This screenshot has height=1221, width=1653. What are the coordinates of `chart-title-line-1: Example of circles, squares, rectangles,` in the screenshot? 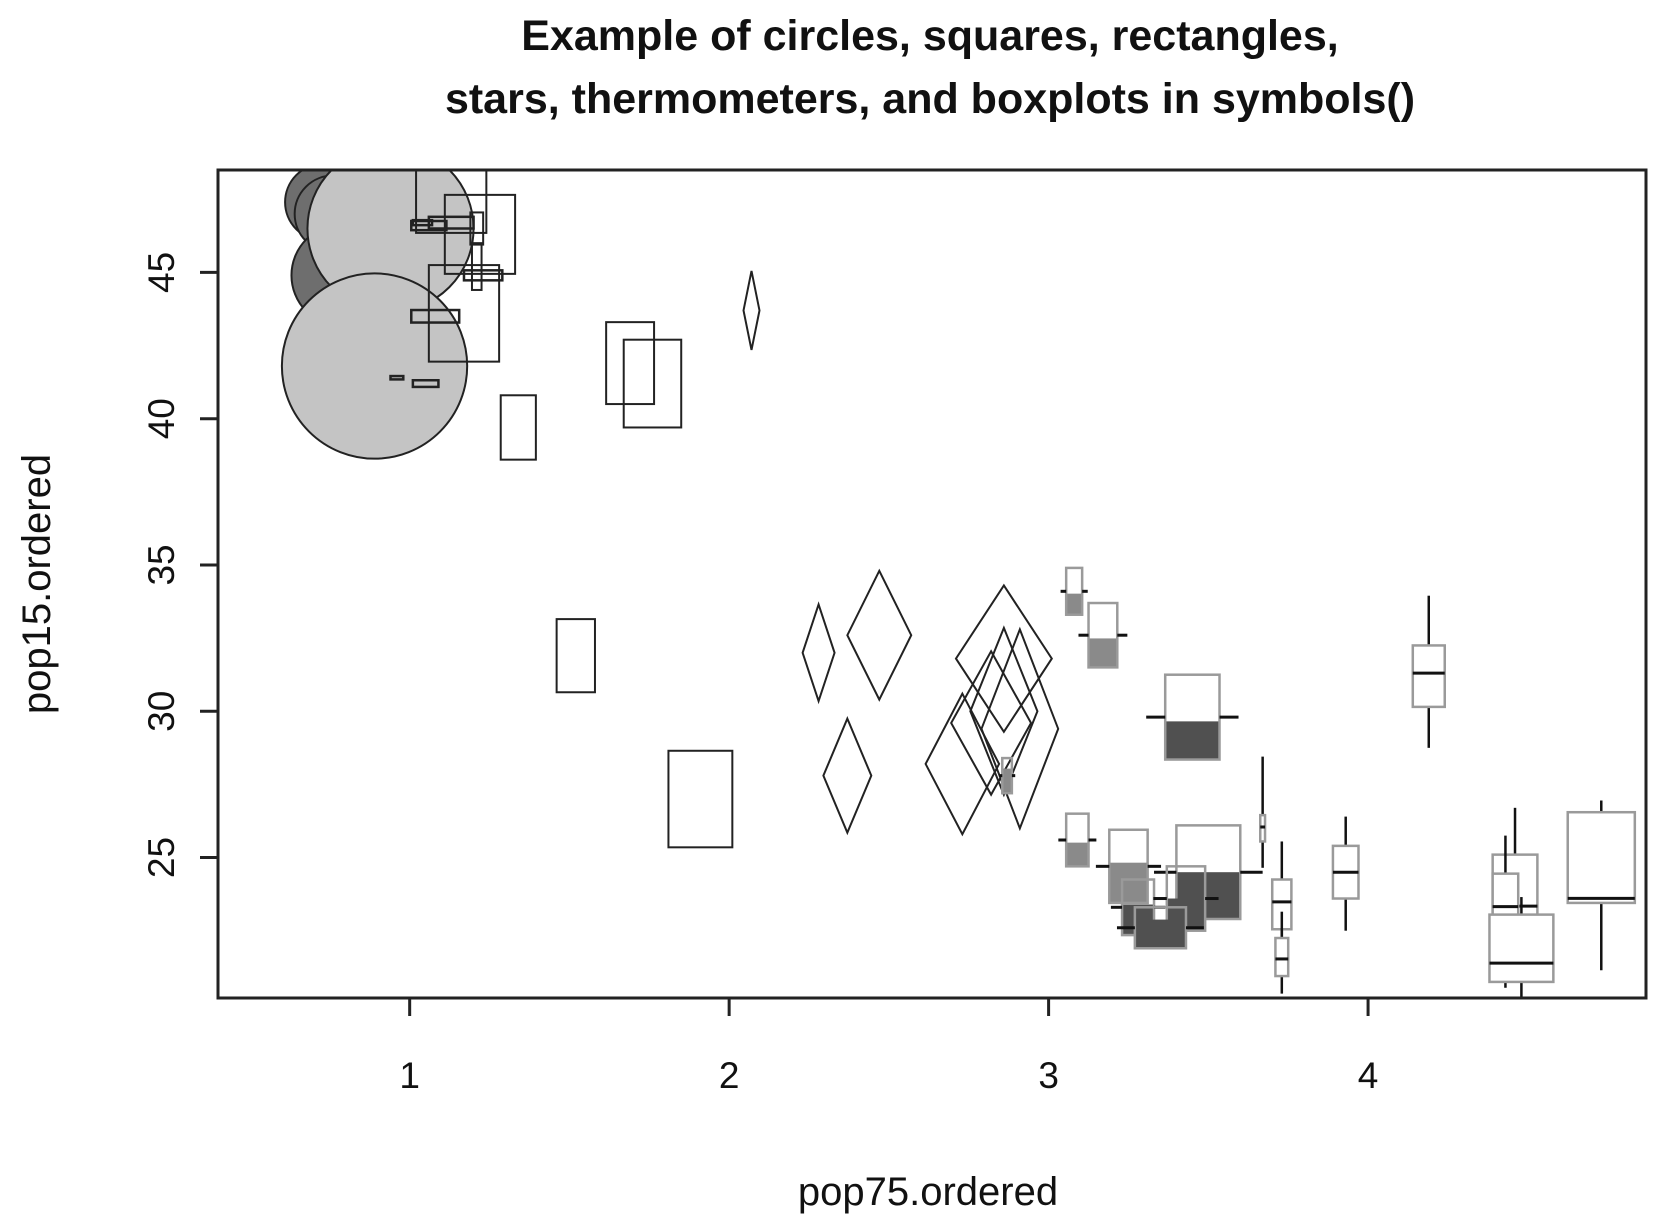 It's located at (929, 36).